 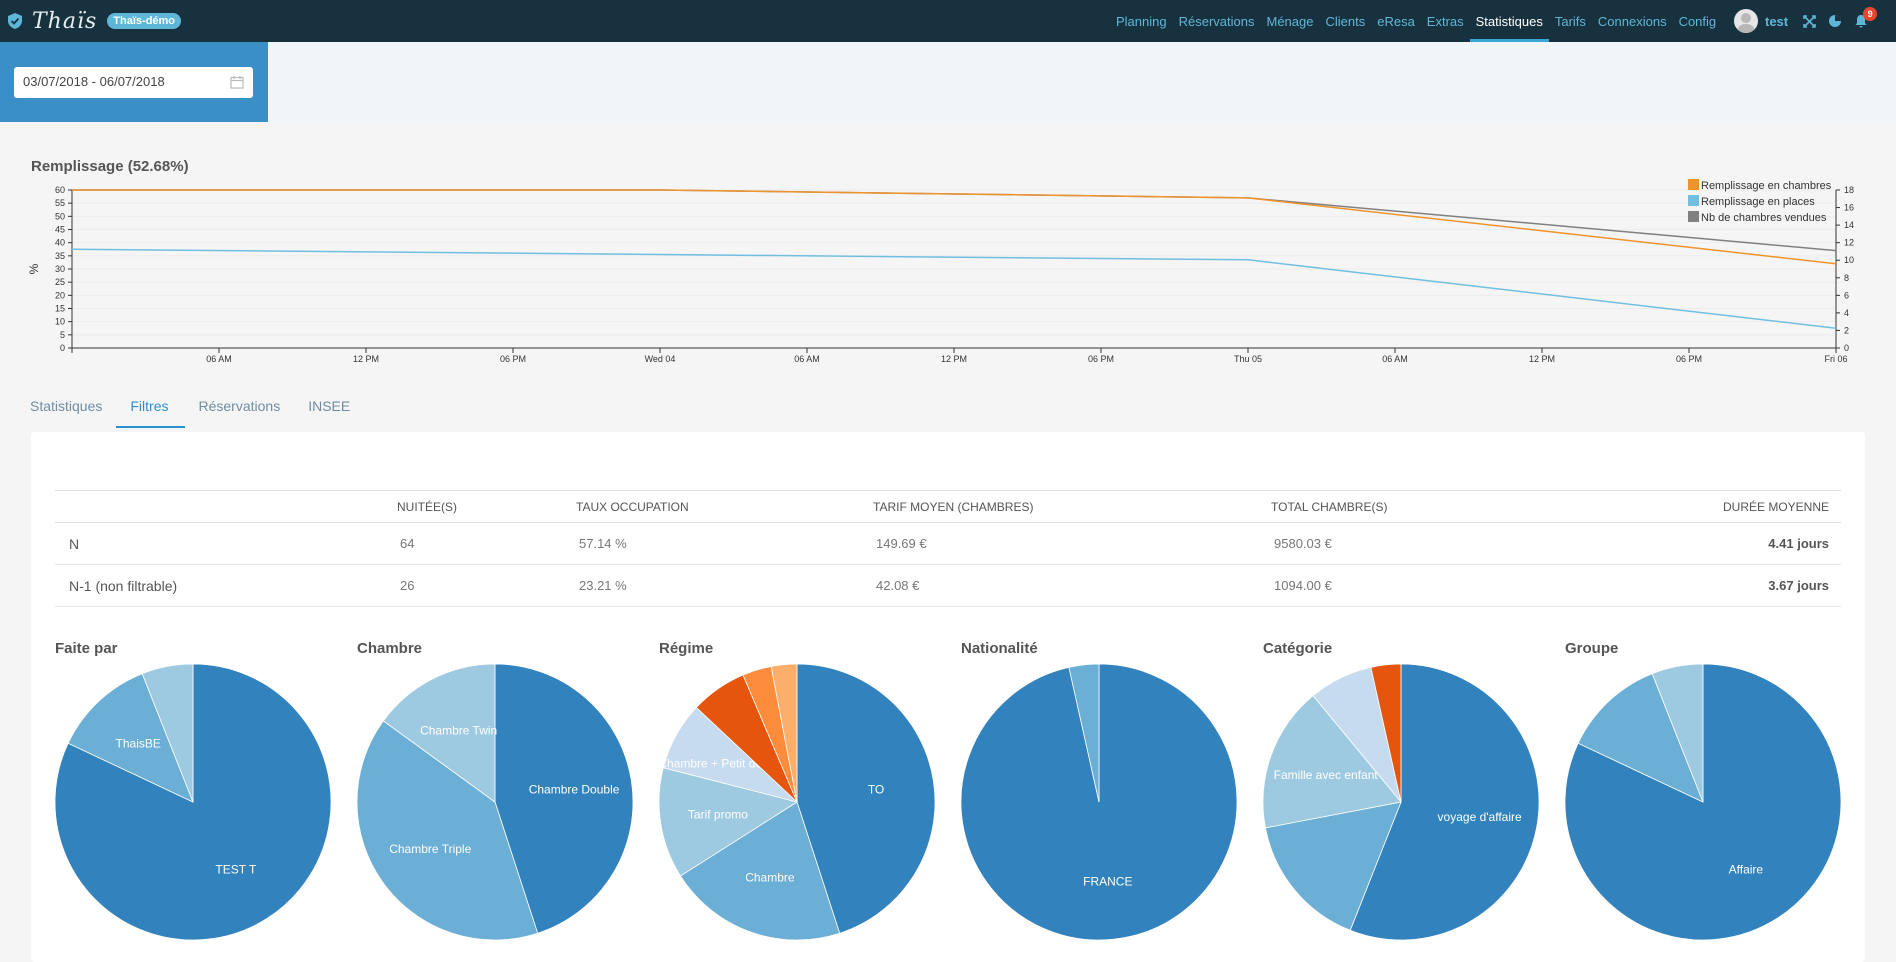 What do you see at coordinates (1746, 543) in the screenshot?
I see `table-cell: 4.41 jours` at bounding box center [1746, 543].